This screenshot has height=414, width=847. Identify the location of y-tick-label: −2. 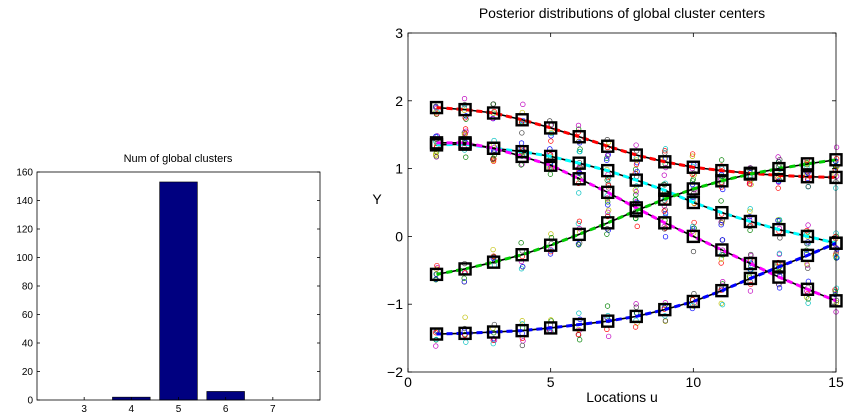
(395, 372).